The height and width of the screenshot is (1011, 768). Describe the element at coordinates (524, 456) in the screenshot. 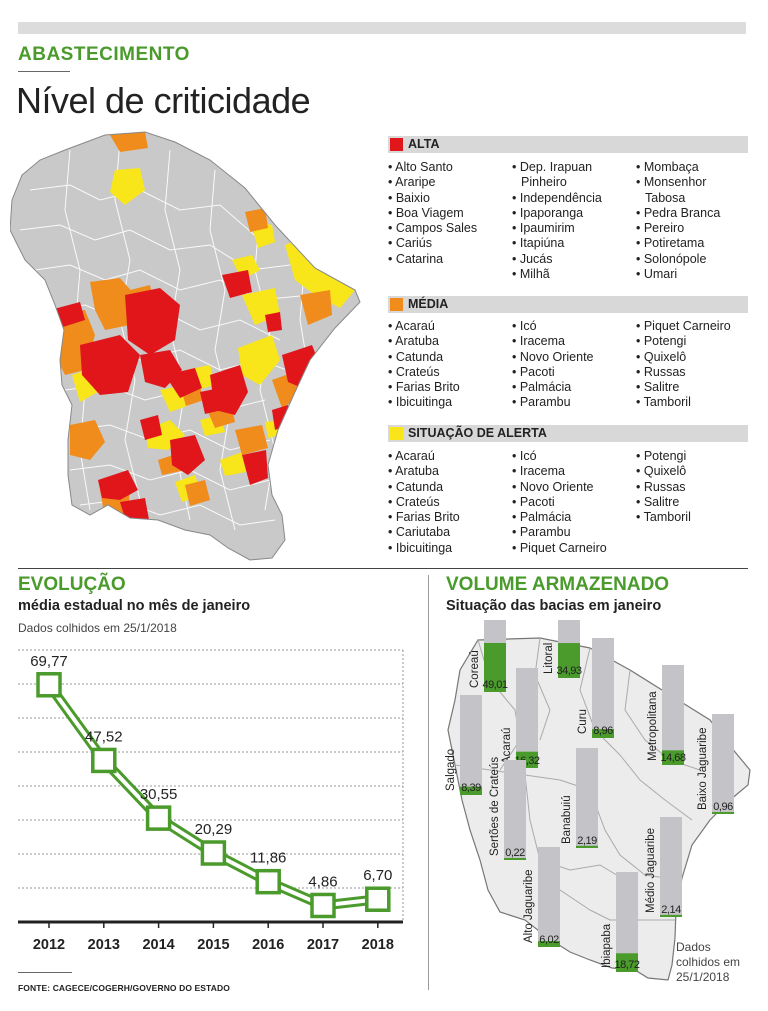

I see `list-item: • Icó` at that location.